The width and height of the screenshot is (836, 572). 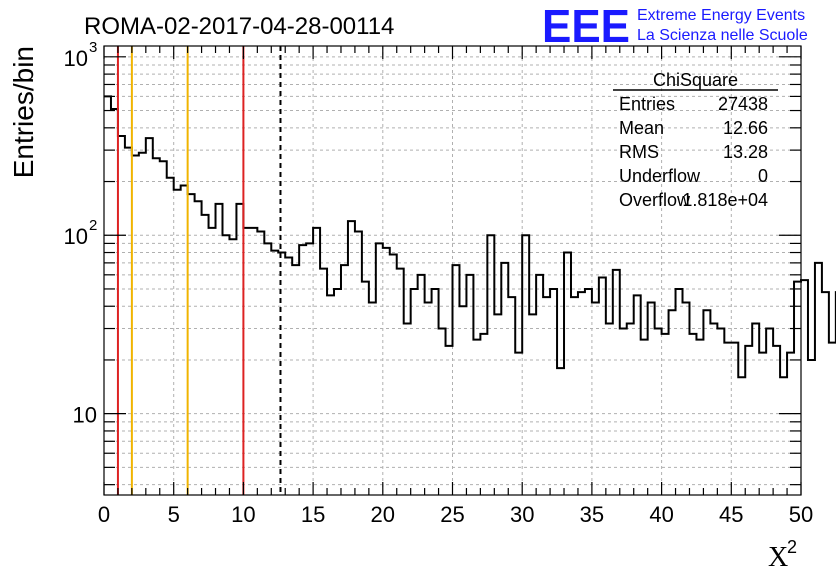 I want to click on y-axis-label: Entries/bin, so click(x=23, y=112).